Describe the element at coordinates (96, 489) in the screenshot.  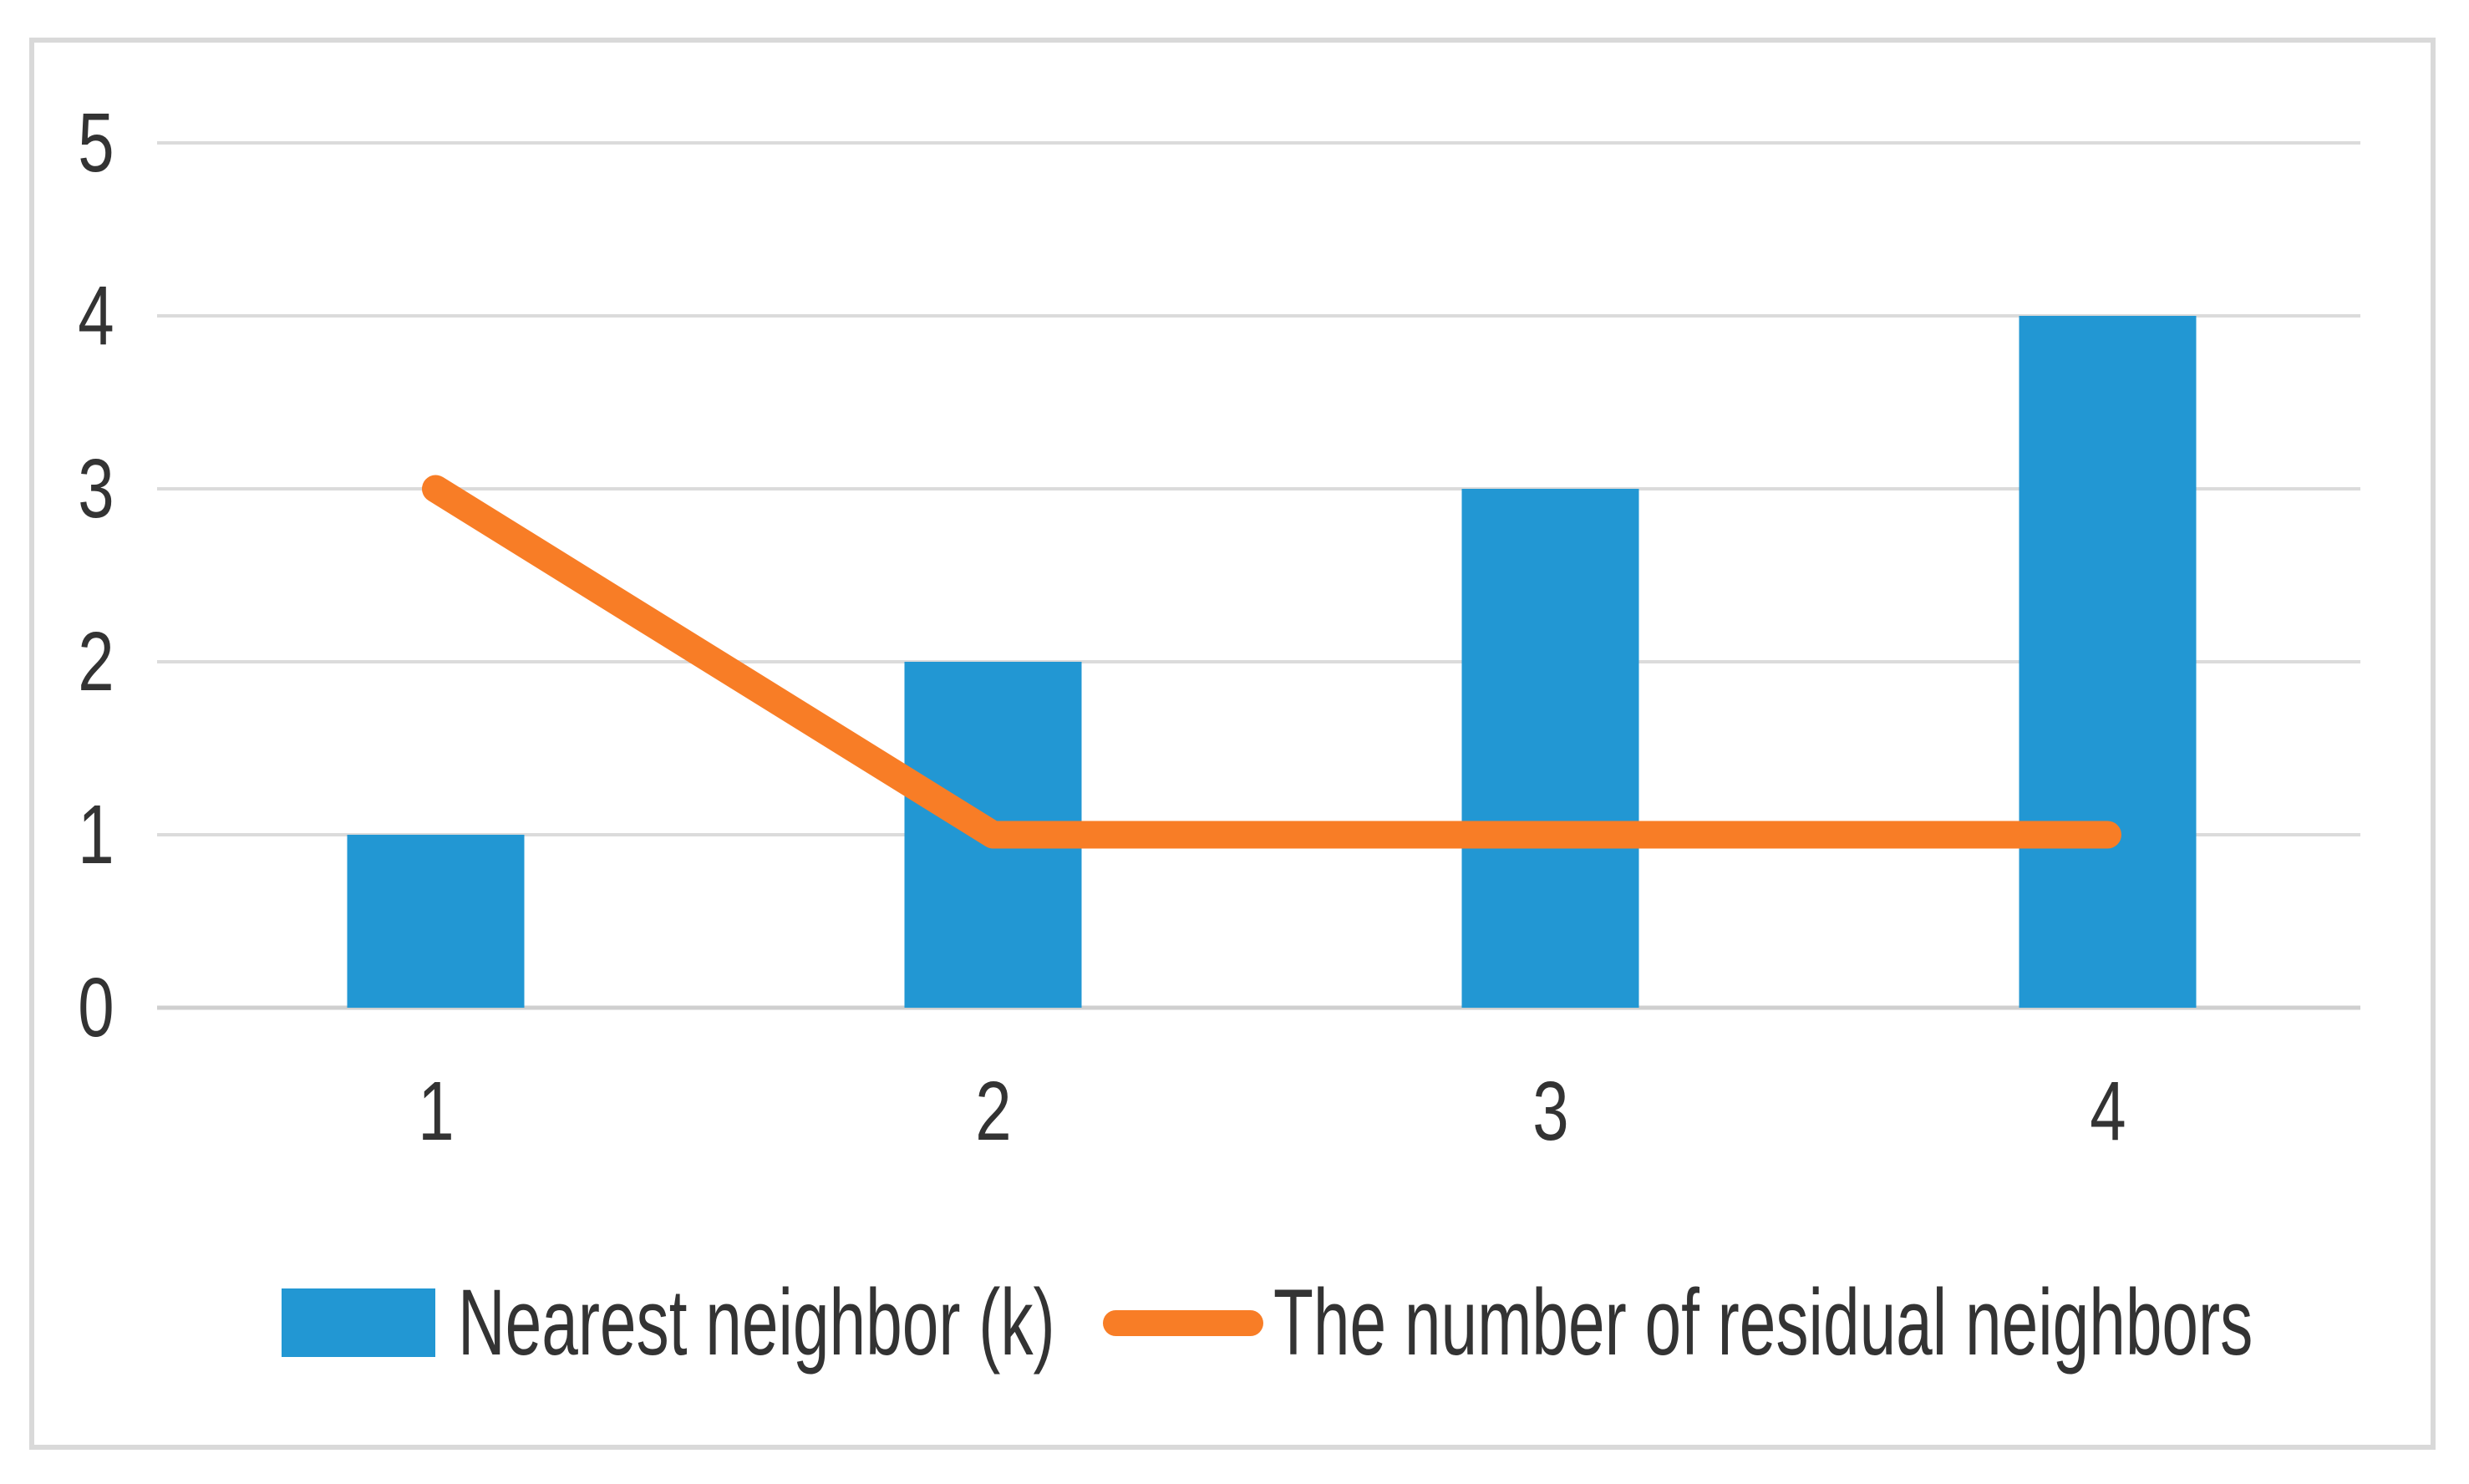
I see `y-tick-label-3: 3` at that location.